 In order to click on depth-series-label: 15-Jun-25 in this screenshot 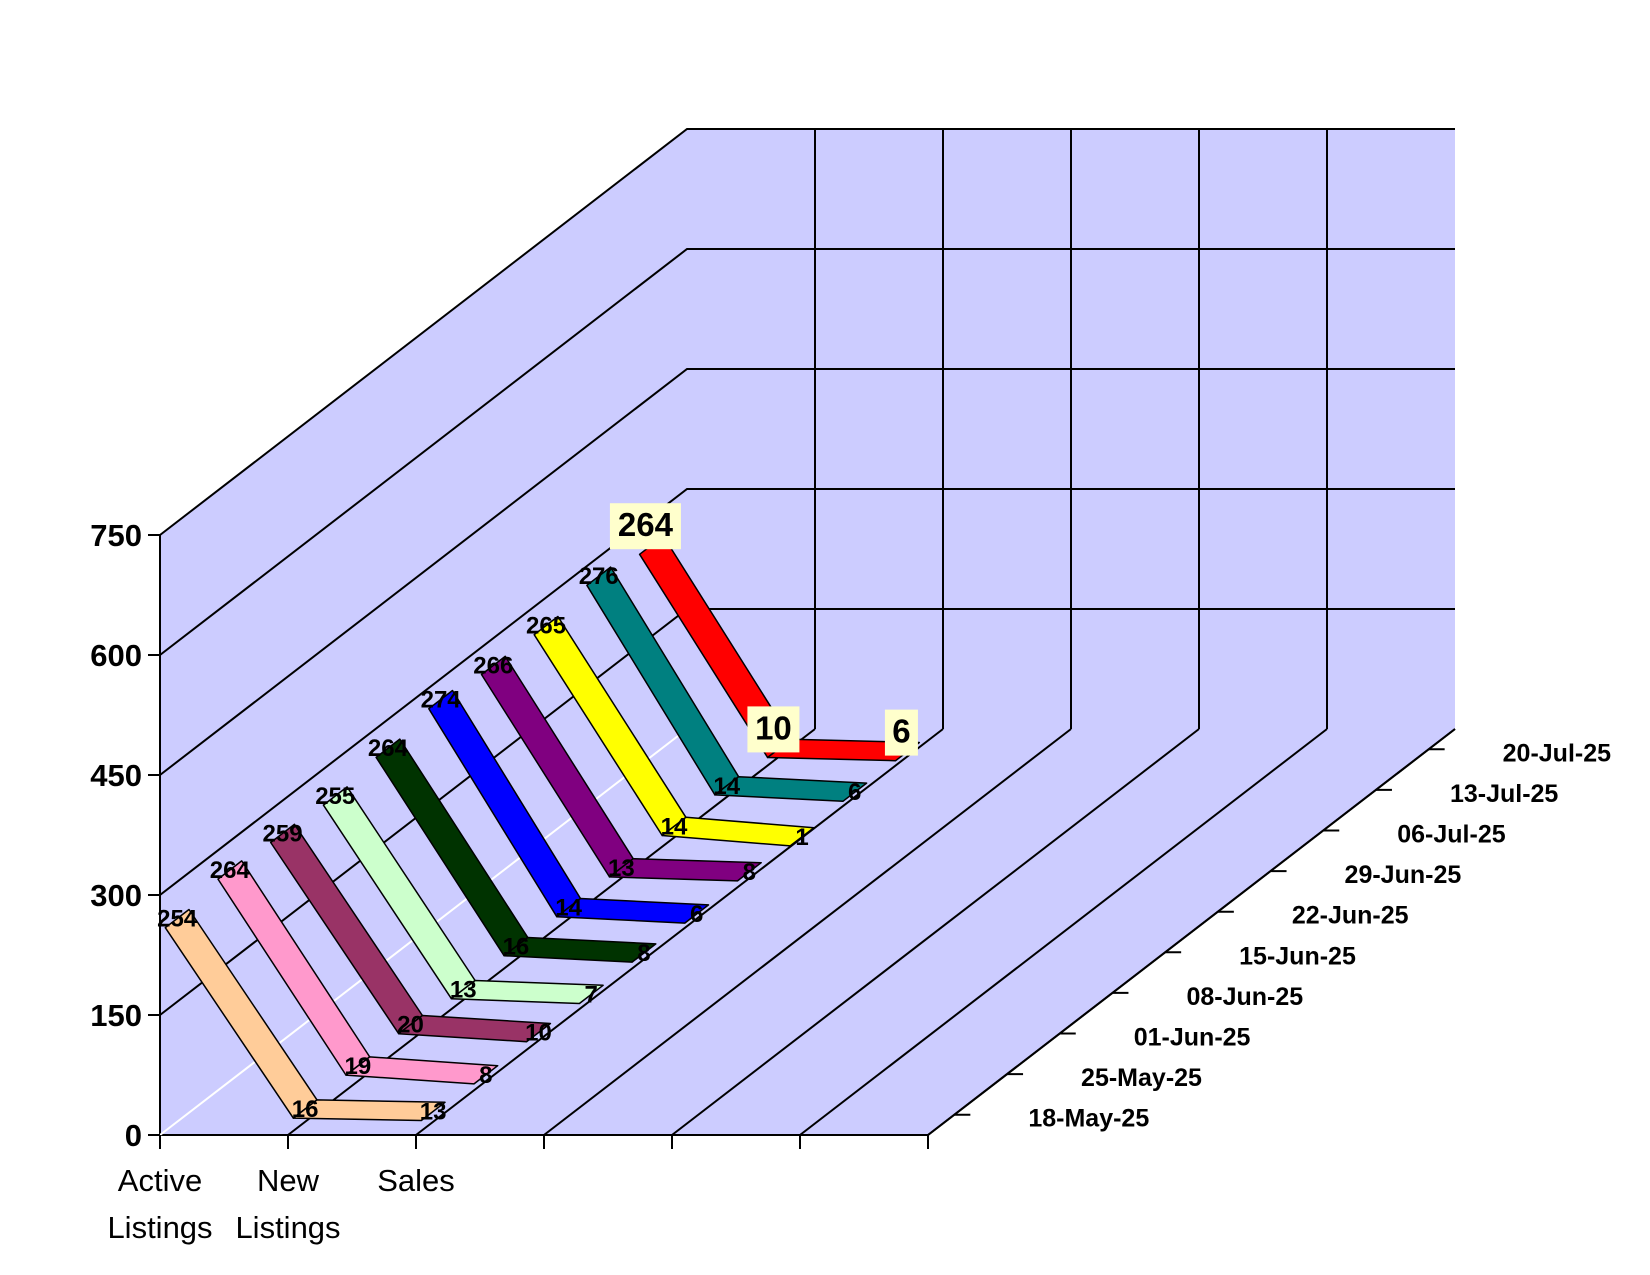, I will do `click(1297, 956)`.